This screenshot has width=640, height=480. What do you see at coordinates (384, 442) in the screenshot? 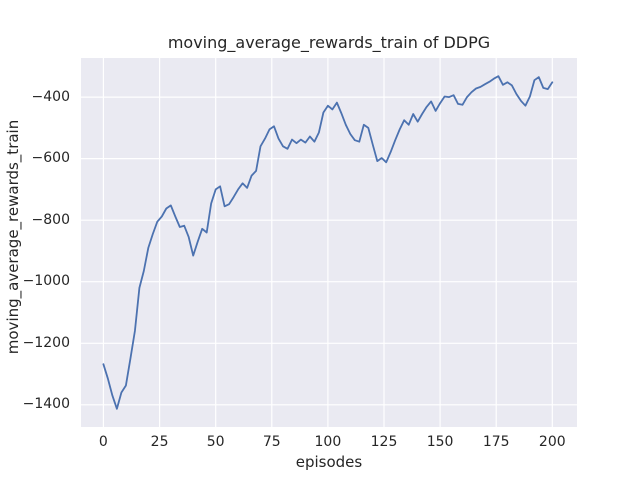
I see `x-tick-label: 125` at bounding box center [384, 442].